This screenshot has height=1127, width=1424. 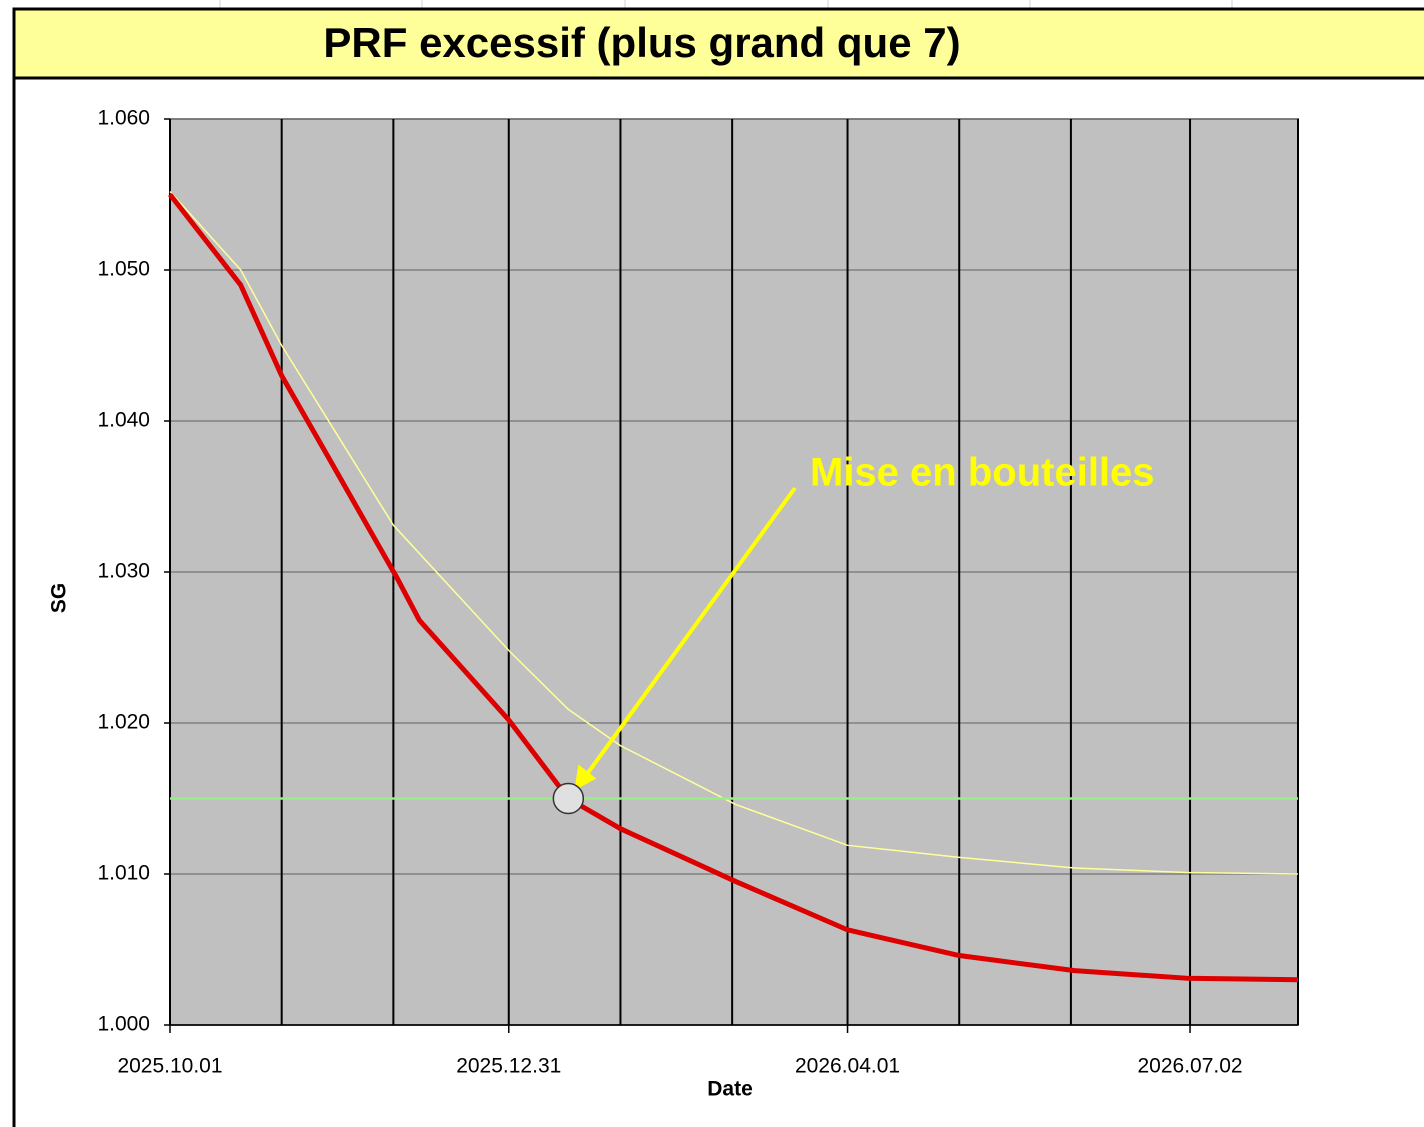 What do you see at coordinates (123, 420) in the screenshot?
I see `y-tick-label: 1.040` at bounding box center [123, 420].